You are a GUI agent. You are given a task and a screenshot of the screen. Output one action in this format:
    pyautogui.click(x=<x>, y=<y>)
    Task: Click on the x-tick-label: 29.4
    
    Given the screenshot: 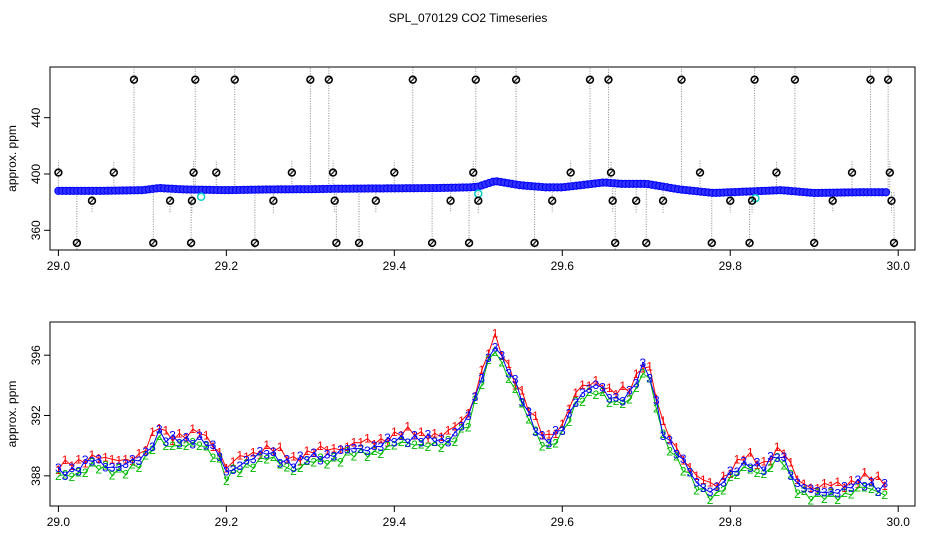 What is the action you would take?
    pyautogui.click(x=395, y=522)
    